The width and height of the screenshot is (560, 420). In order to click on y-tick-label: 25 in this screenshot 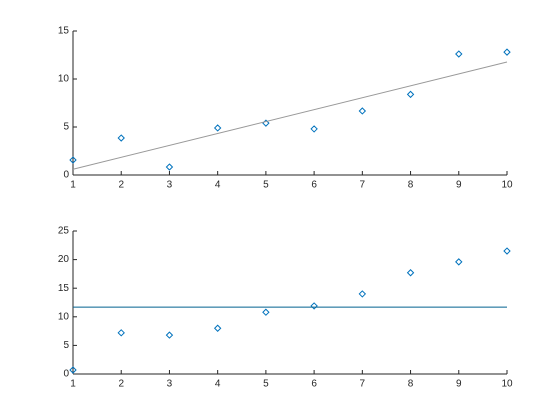, I will do `click(64, 231)`.